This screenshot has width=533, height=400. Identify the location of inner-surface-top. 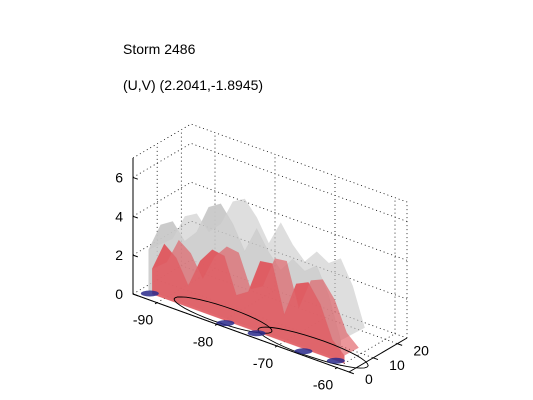
(255, 297).